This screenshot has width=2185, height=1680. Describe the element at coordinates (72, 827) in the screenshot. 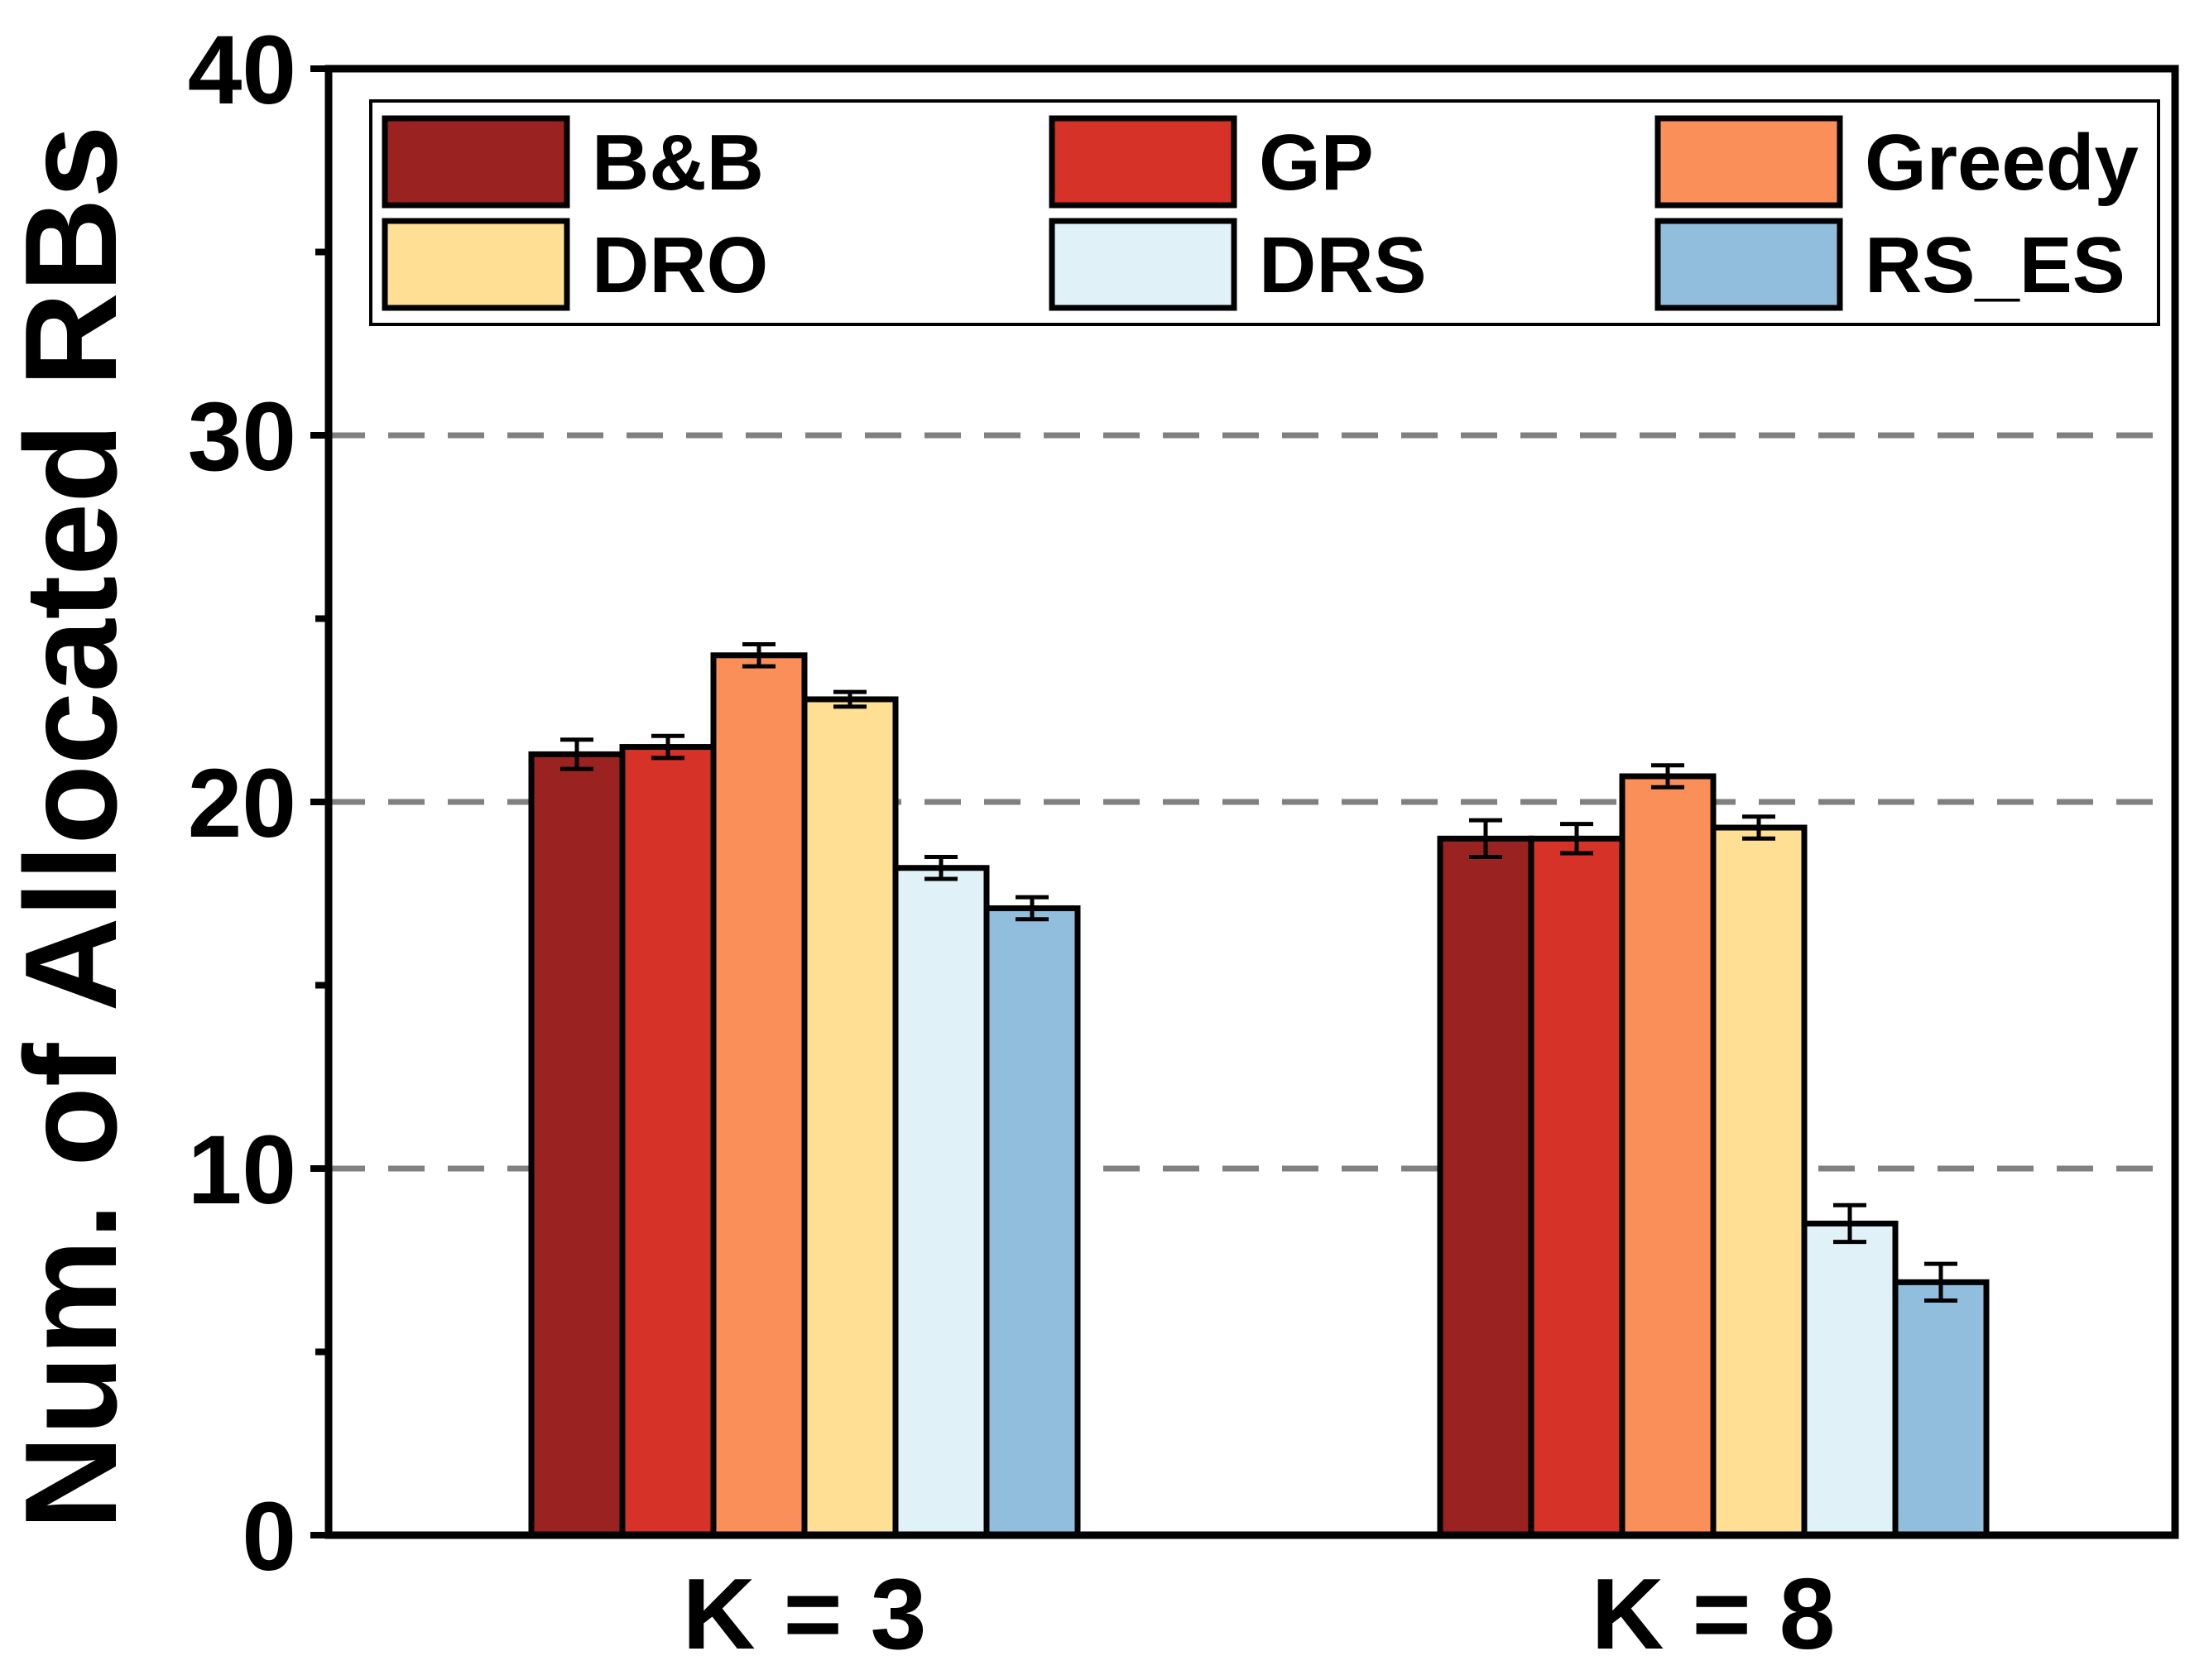

I see `y-axis-label: Num. of Allocated RBs` at that location.